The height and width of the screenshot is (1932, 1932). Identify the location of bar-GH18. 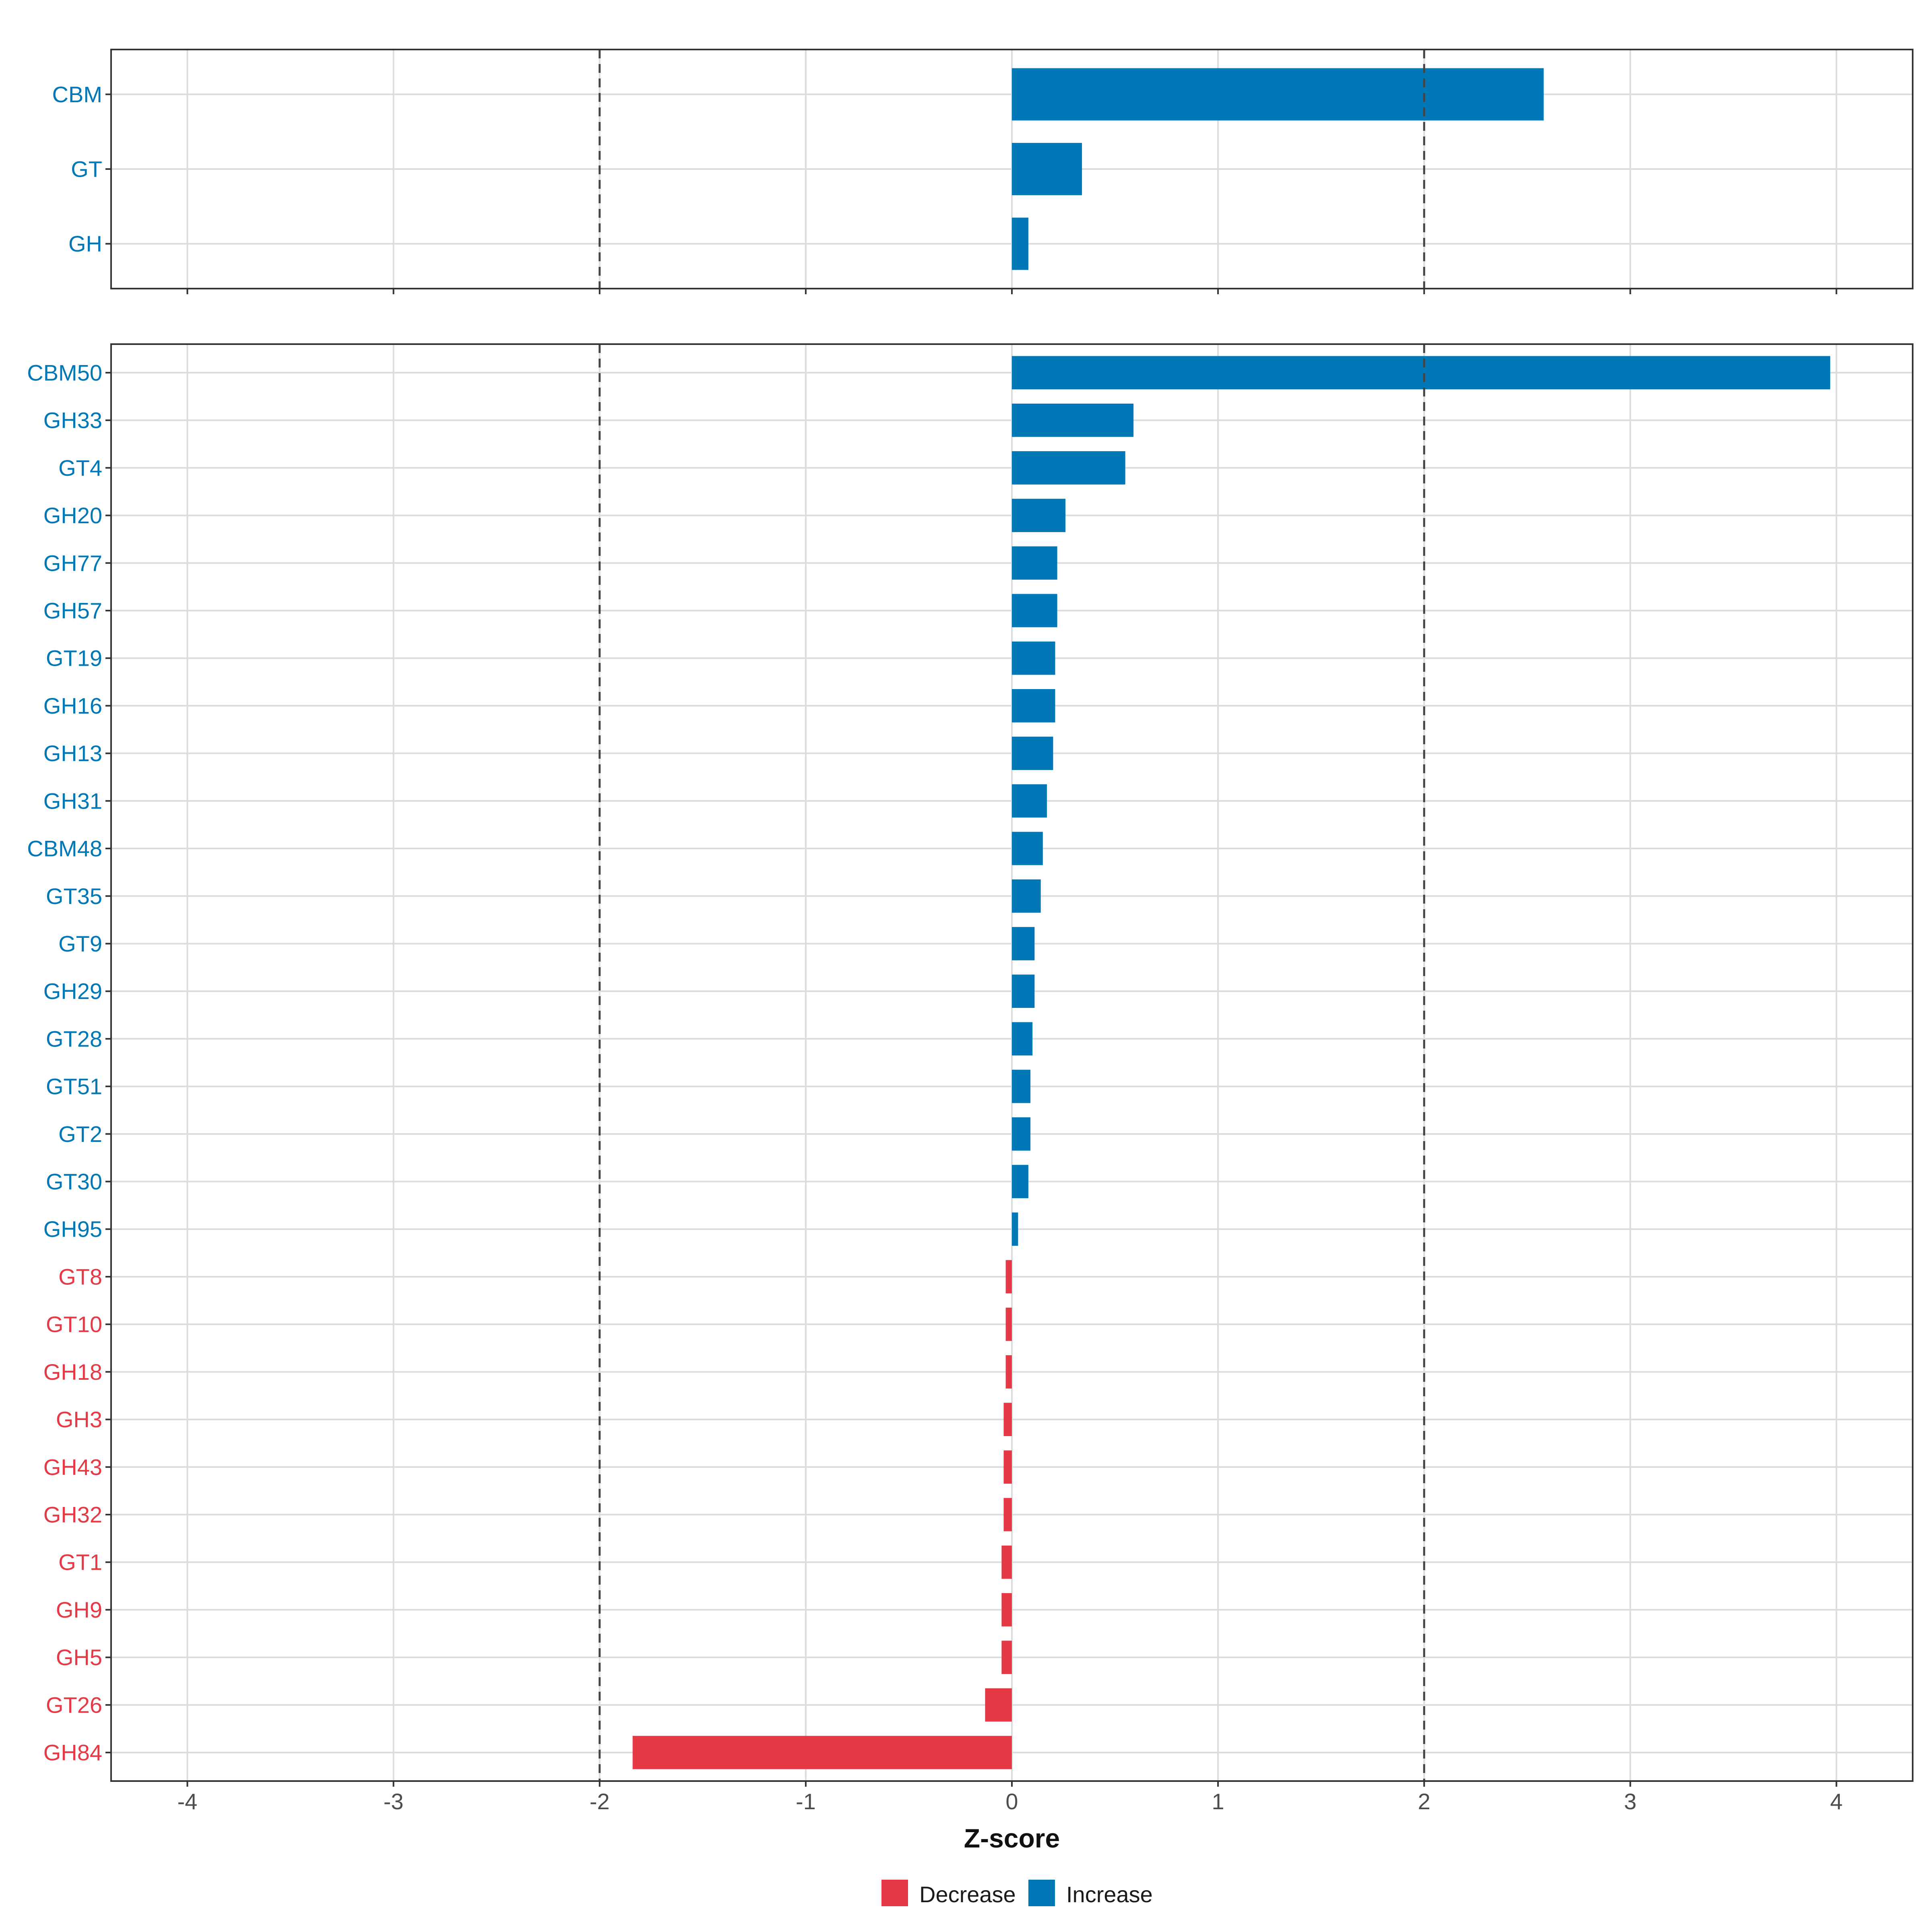
(1008, 1372).